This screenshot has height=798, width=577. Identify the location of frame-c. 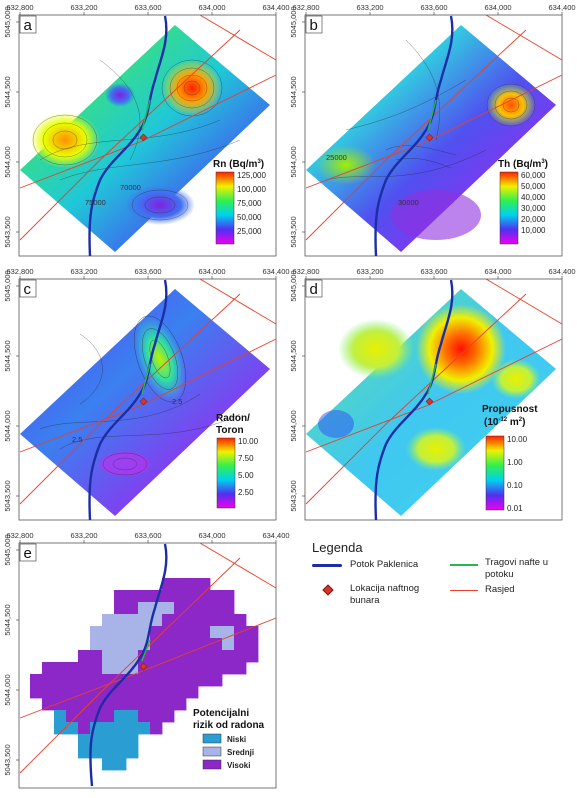
(147, 399).